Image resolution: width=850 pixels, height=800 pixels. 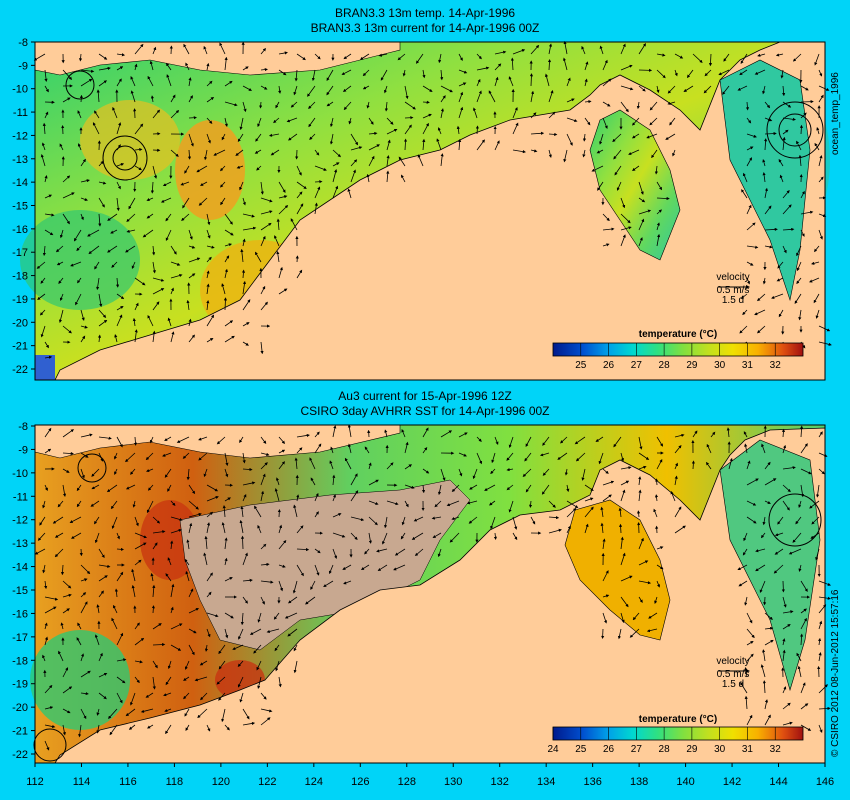 What do you see at coordinates (776, 365) in the screenshot?
I see `top-cbar-tick-label: 32` at bounding box center [776, 365].